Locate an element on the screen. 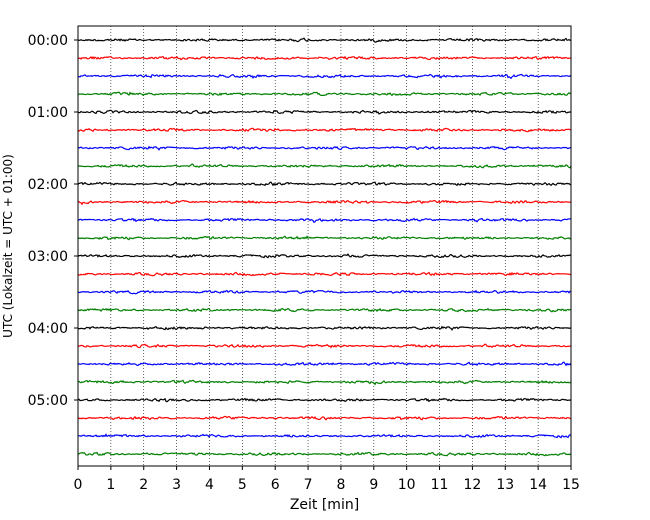 The image size is (650, 520). y-axis: 00:00 01:00 02:00 03:00 04:00 05:00 is located at coordinates (53, 221).